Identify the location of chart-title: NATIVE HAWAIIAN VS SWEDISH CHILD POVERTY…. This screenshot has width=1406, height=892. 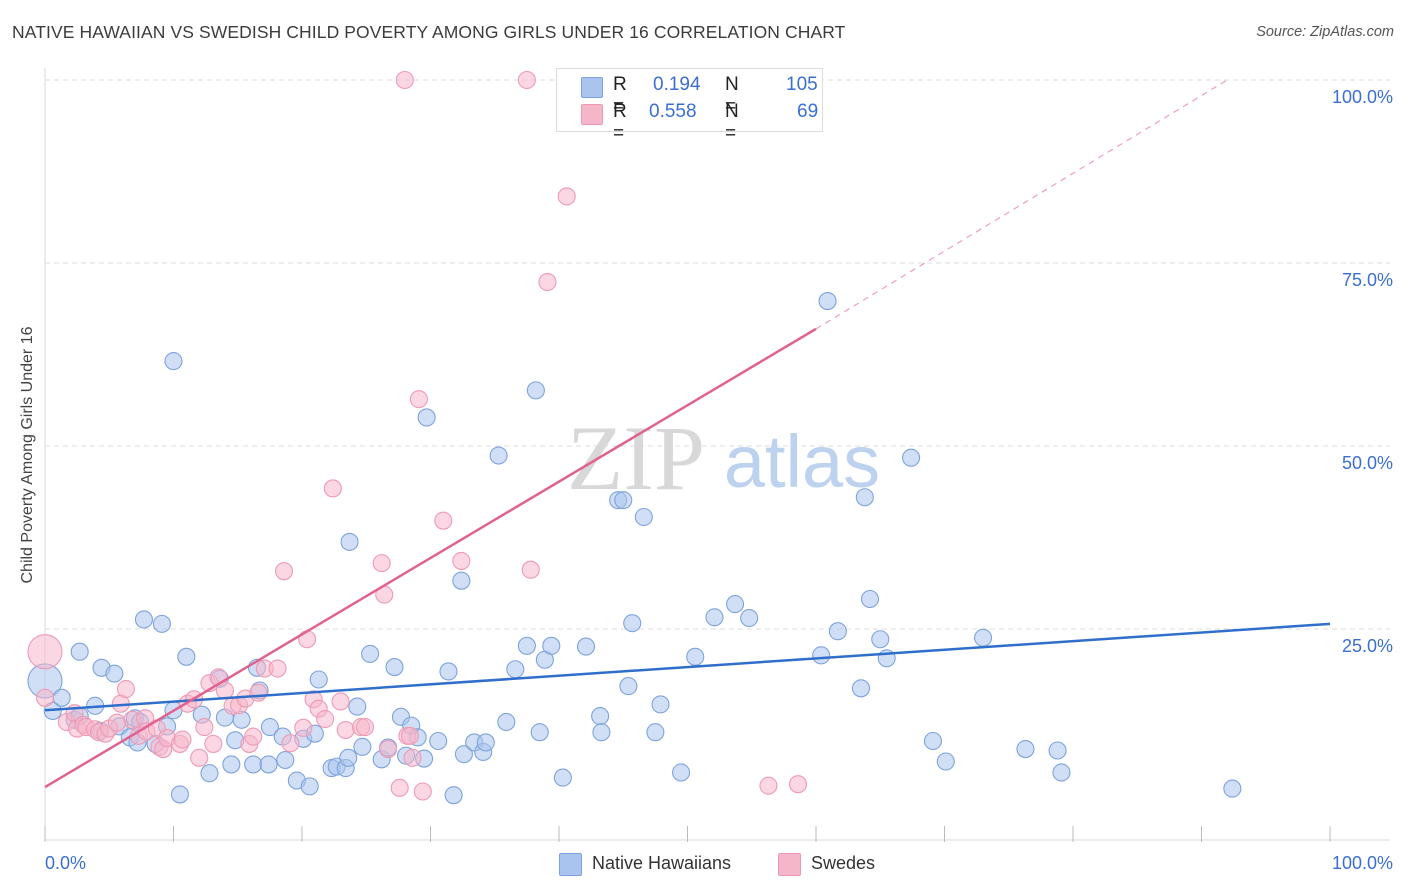
(429, 32).